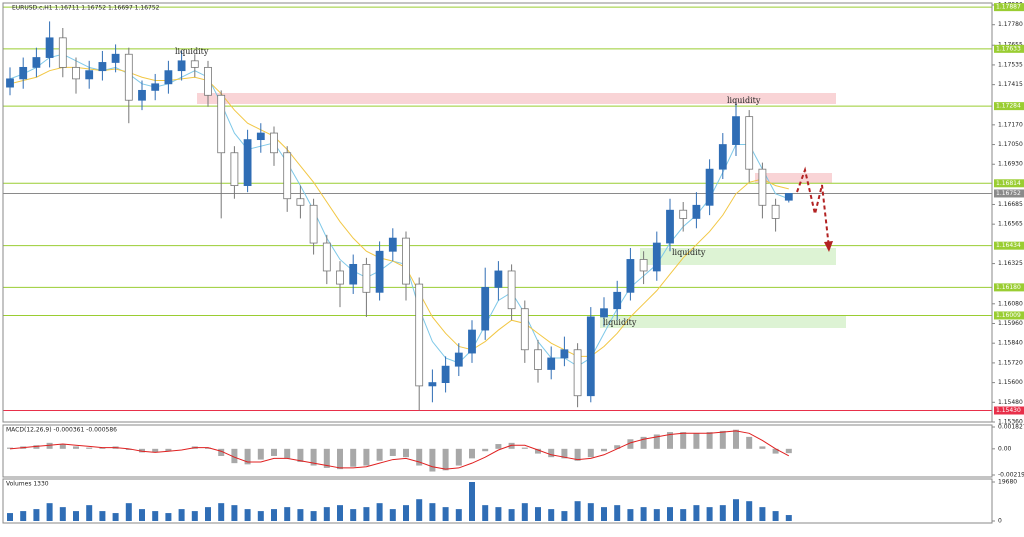 Image resolution: width=1024 pixels, height=537 pixels. I want to click on level-label: 1.17633, so click(1008, 48).